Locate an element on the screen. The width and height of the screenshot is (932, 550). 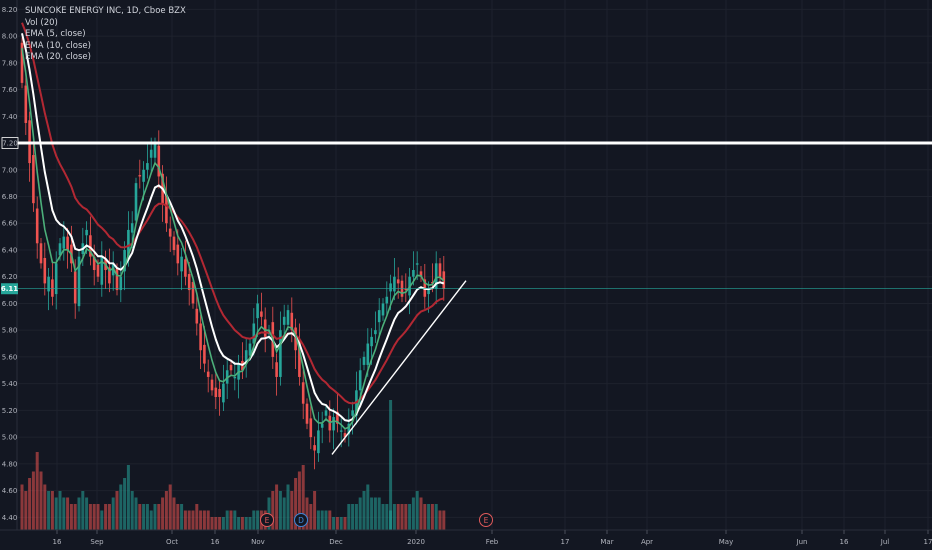
legend-ema5: EMA (5, close) is located at coordinates (55, 34).